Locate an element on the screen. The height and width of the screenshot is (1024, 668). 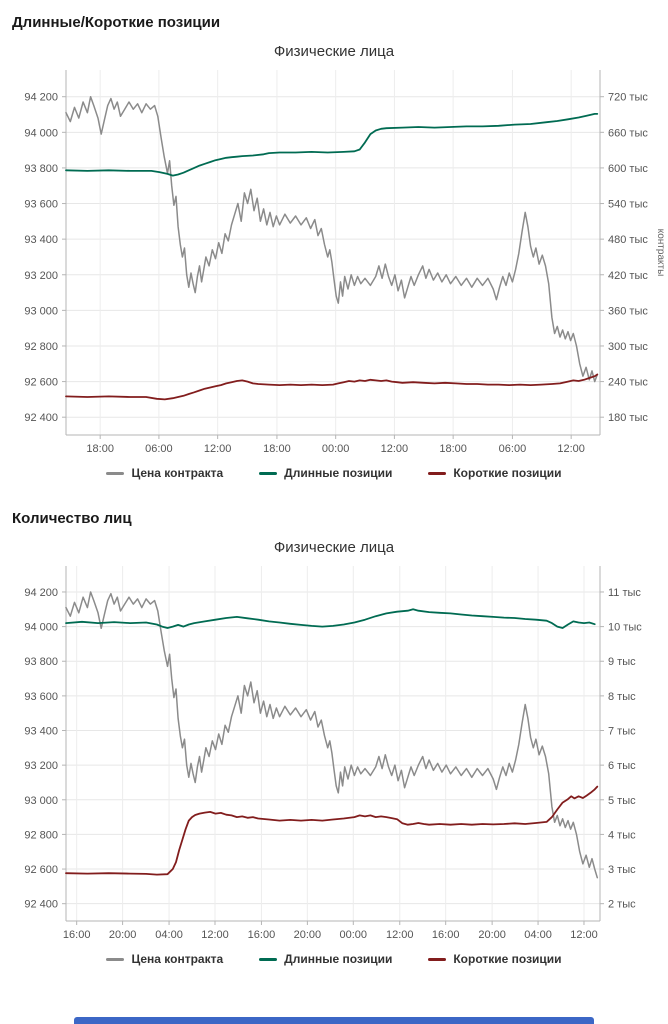
right-axis-tick-label: 9 тыс is located at coordinates (622, 662).